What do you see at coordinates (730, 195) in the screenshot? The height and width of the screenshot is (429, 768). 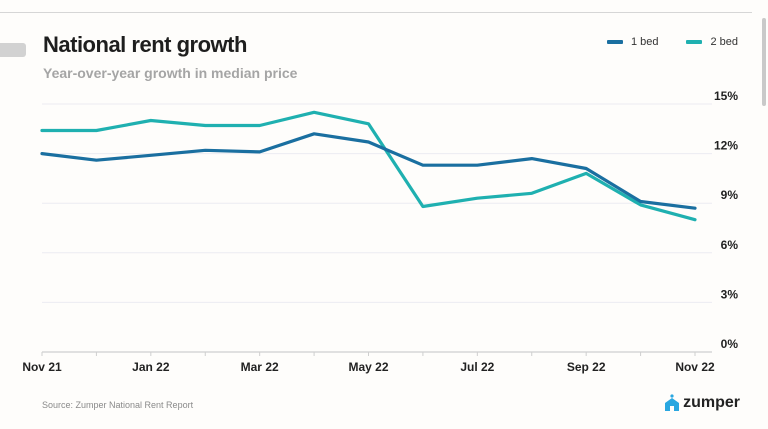 I see `y-tick-label: 9%` at bounding box center [730, 195].